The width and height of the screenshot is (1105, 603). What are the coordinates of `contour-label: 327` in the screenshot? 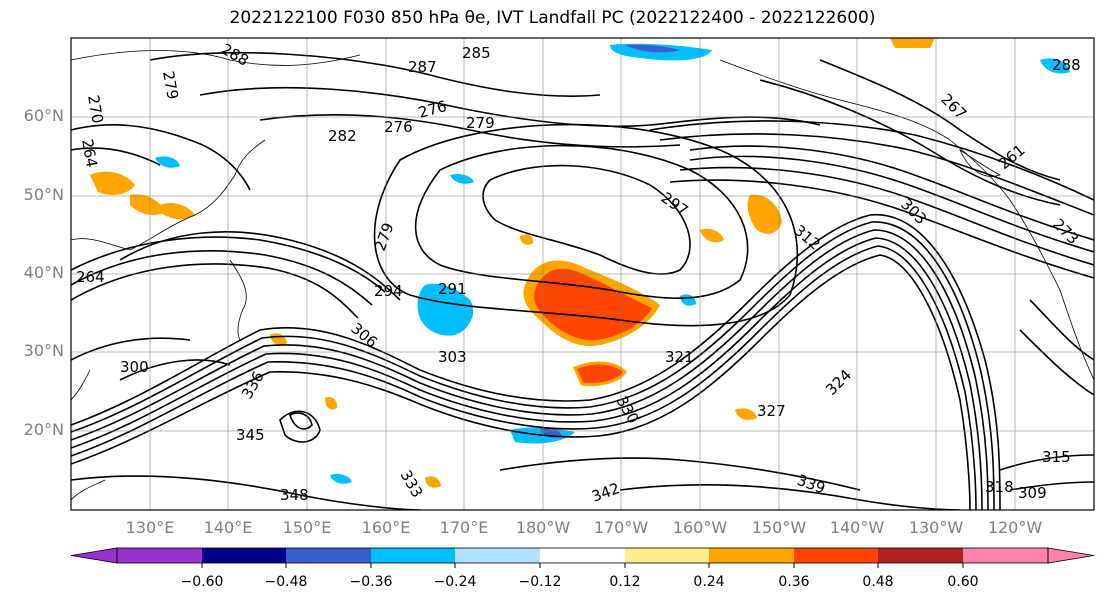 It's located at (771, 411).